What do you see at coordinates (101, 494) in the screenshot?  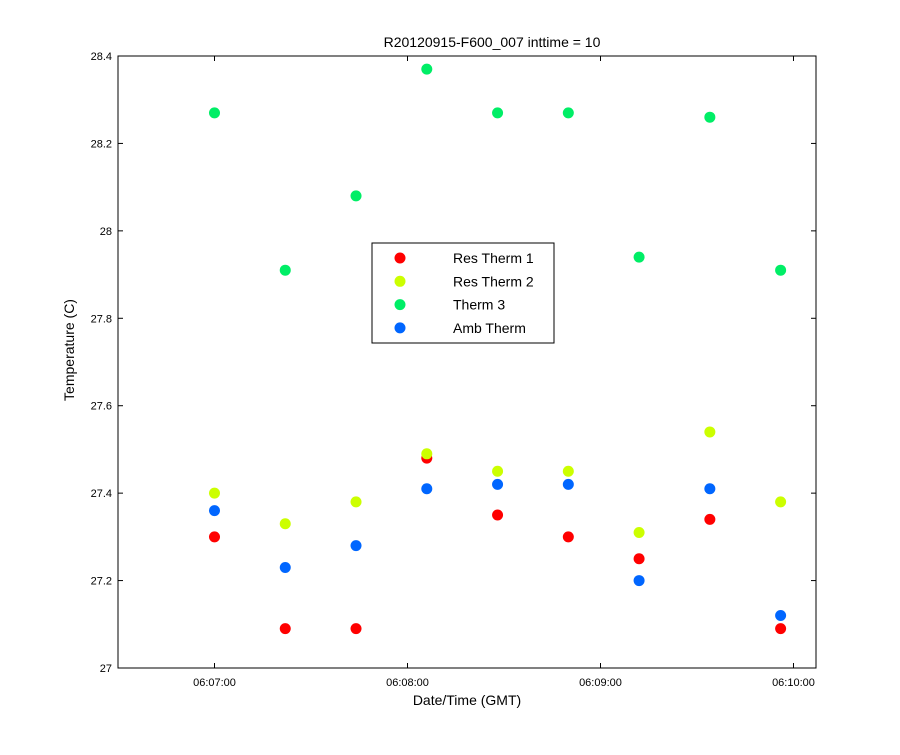 I see `y-tick-label: 27.4` at bounding box center [101, 494].